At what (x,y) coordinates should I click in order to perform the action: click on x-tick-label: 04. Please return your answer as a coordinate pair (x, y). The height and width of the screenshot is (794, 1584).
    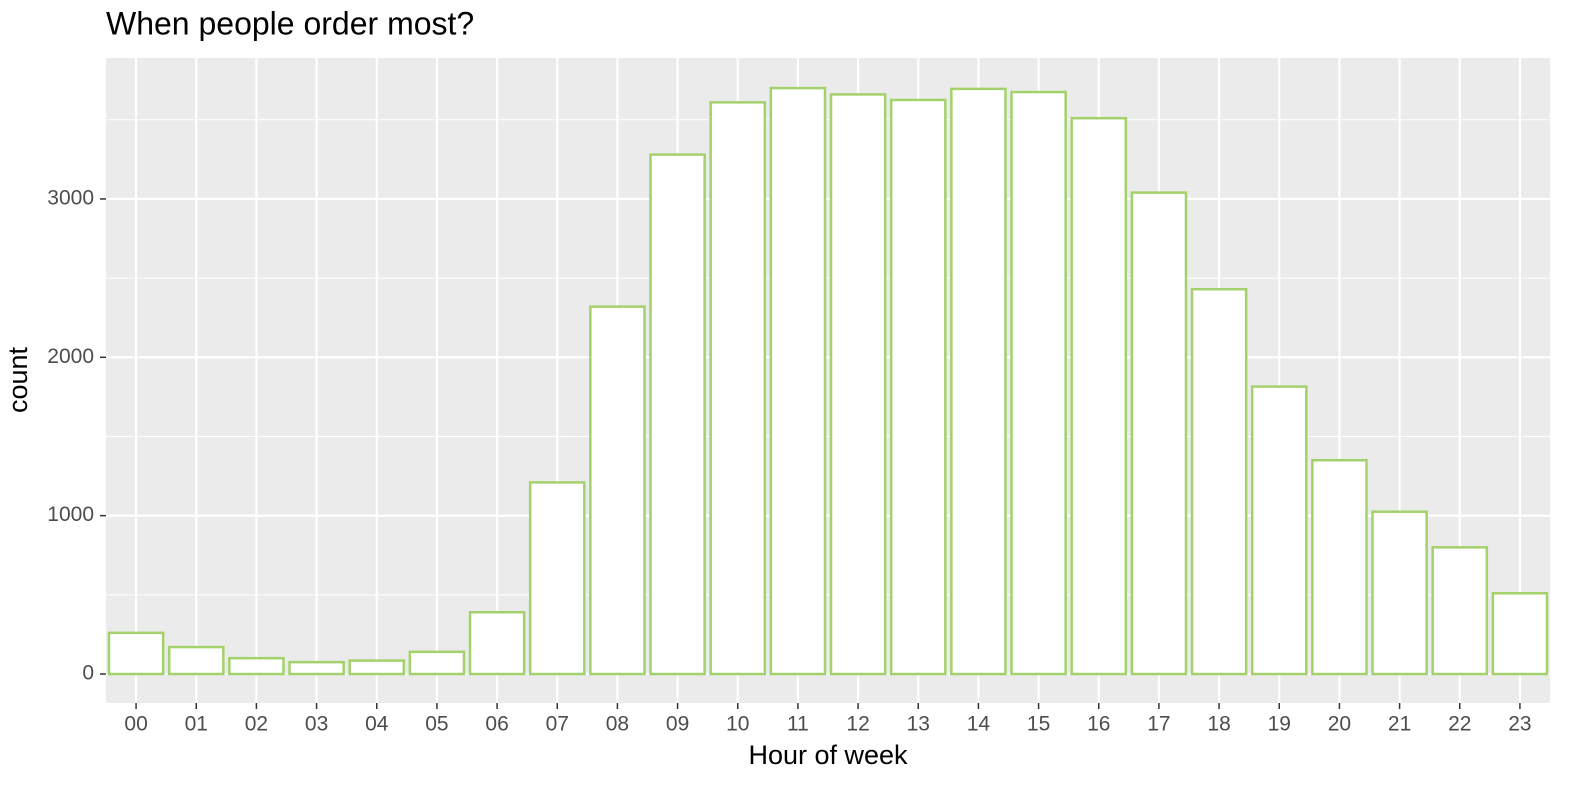
    Looking at the image, I should click on (377, 724).